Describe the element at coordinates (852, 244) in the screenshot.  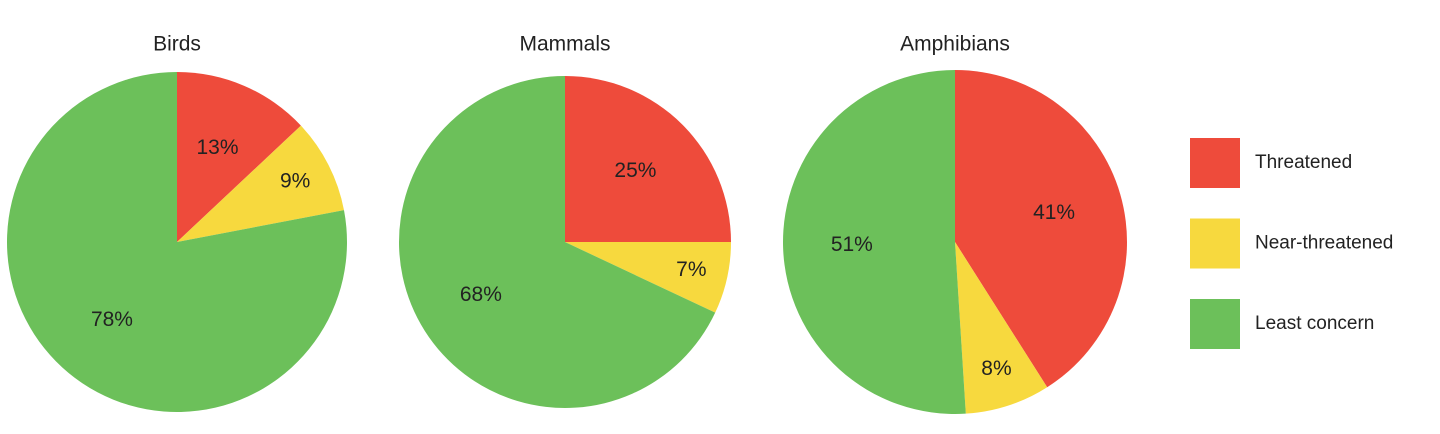
I see `slice-label: 51%` at that location.